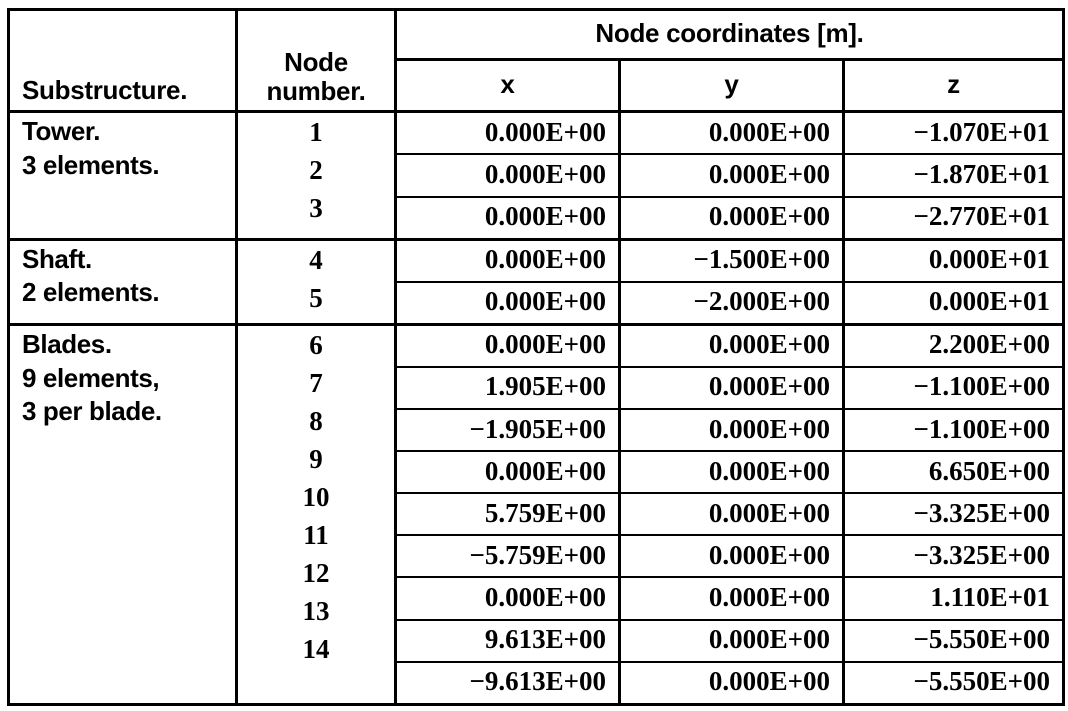 The height and width of the screenshot is (711, 1068). What do you see at coordinates (316, 496) in the screenshot?
I see `node-number: 10` at bounding box center [316, 496].